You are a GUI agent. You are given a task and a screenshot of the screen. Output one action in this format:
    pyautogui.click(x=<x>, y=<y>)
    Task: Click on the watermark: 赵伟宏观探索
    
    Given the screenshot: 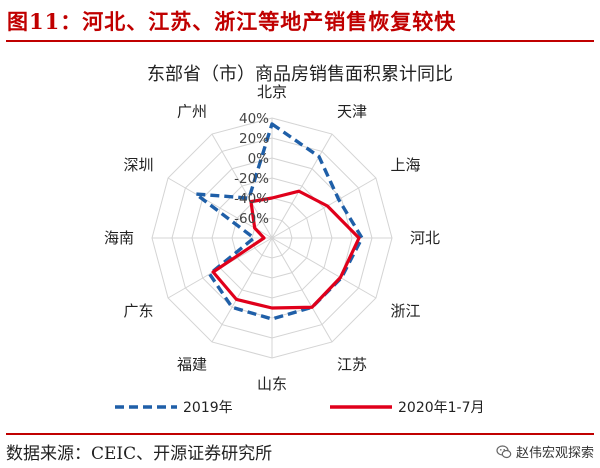 What is the action you would take?
    pyautogui.click(x=545, y=451)
    